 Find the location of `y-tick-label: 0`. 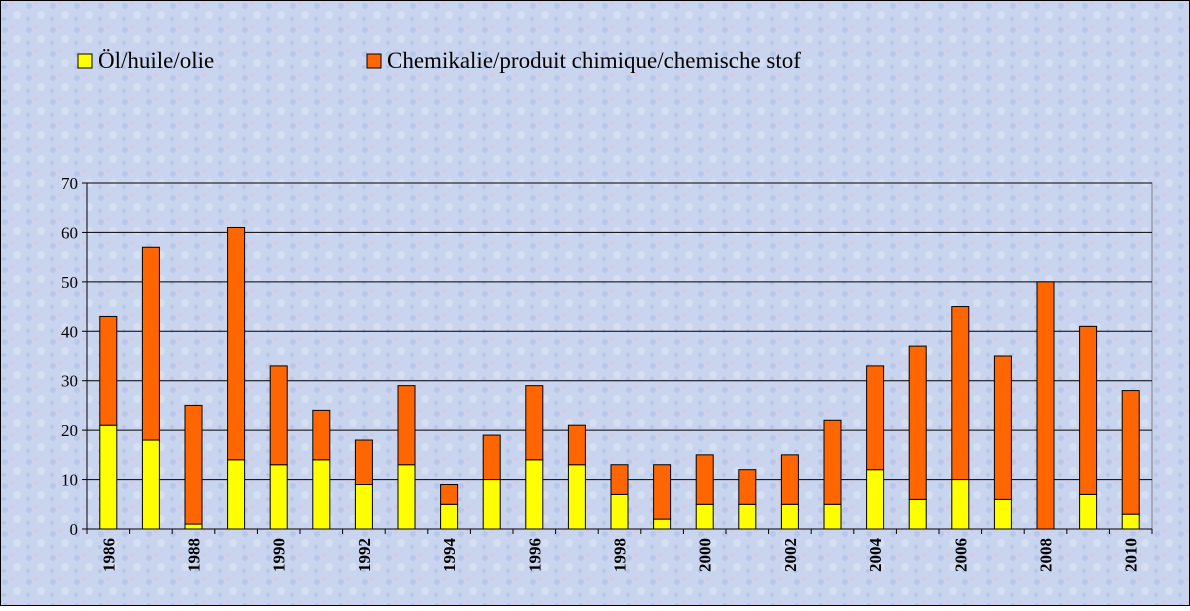

y-tick-label: 0 is located at coordinates (74, 529).